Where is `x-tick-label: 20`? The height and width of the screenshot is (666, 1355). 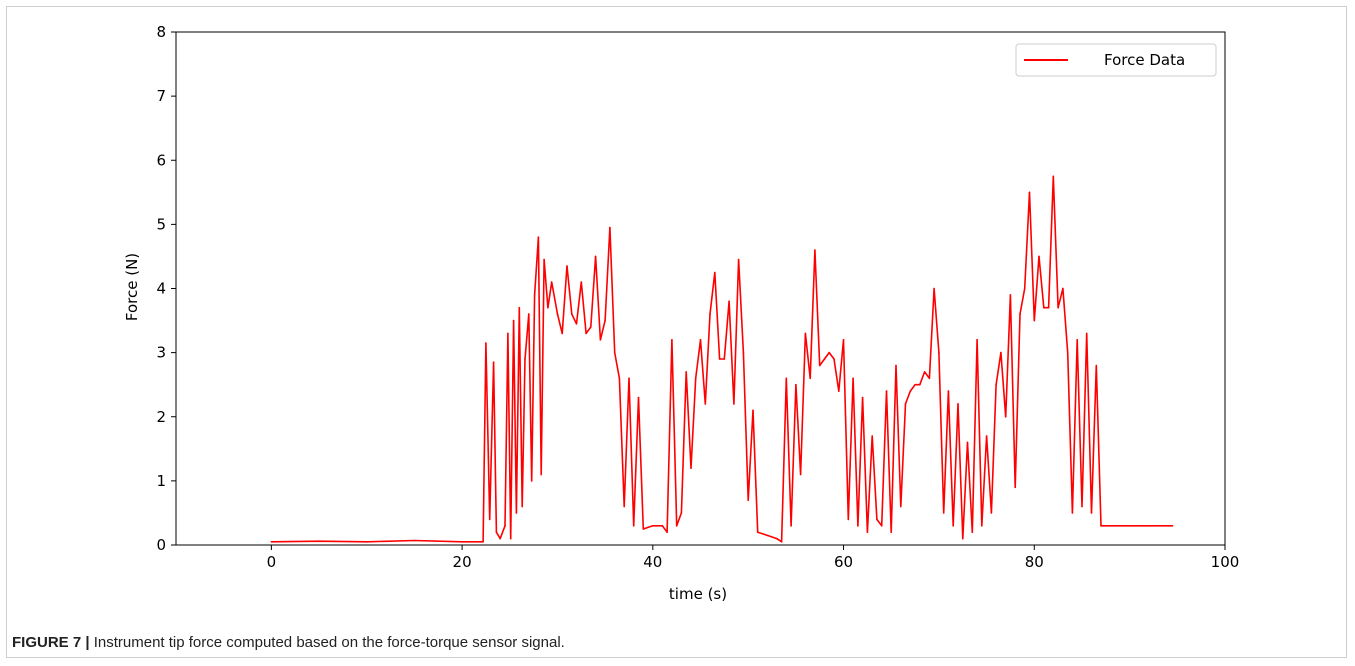
x-tick-label: 20 is located at coordinates (462, 562).